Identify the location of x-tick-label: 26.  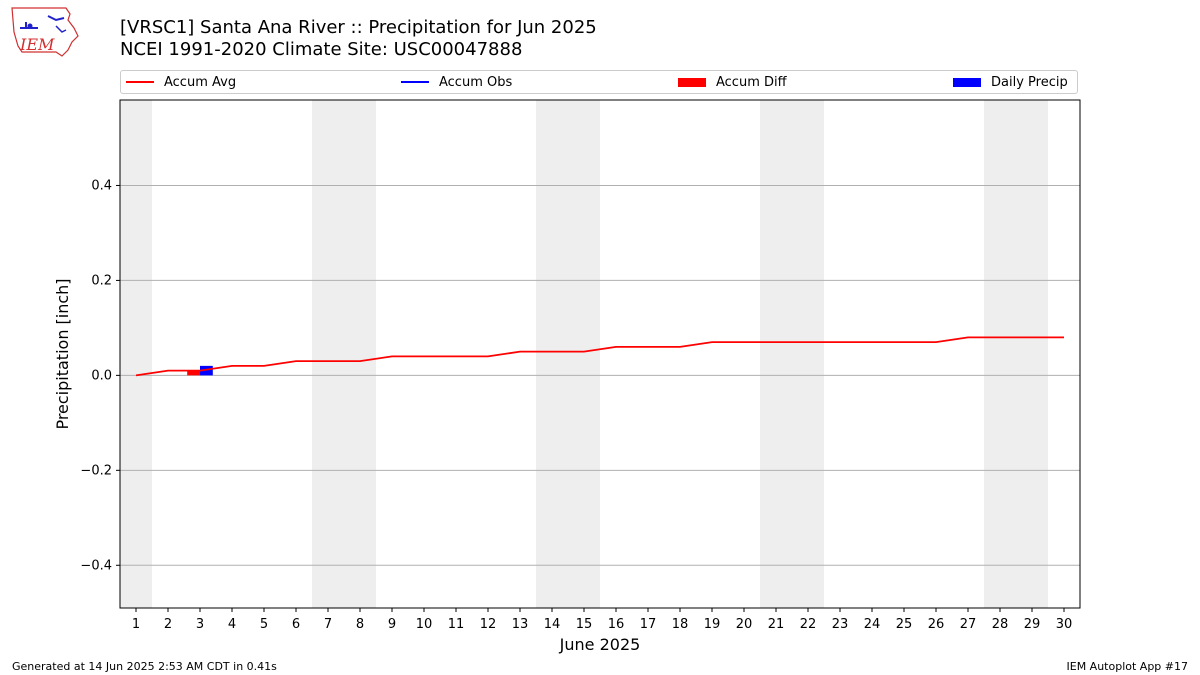
(936, 624).